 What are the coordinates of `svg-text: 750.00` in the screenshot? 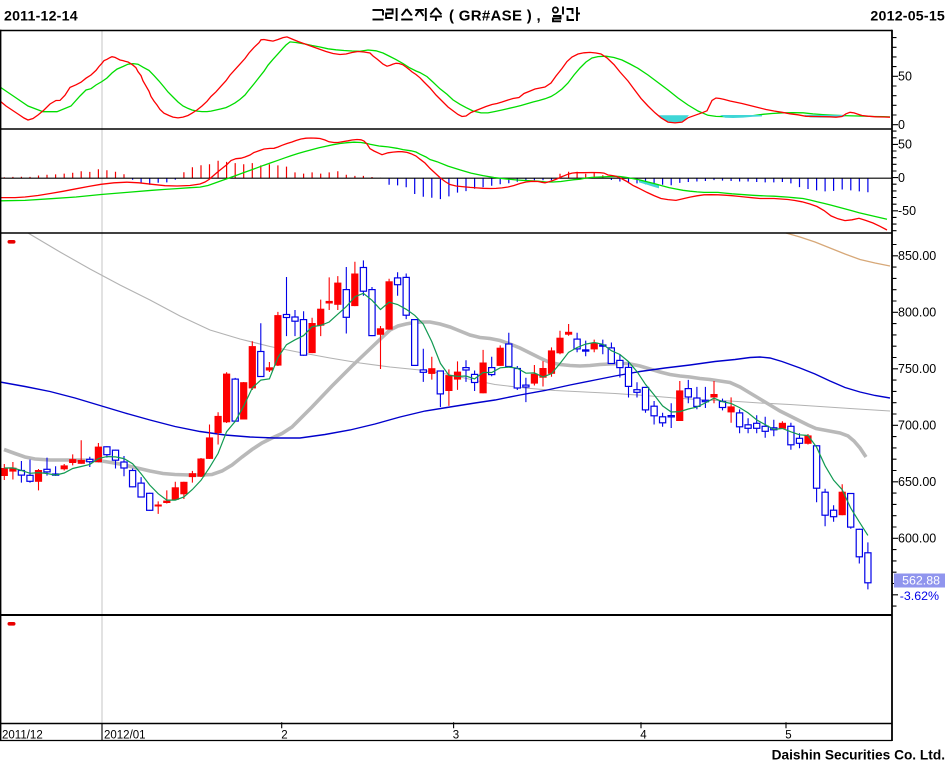 It's located at (917, 369).